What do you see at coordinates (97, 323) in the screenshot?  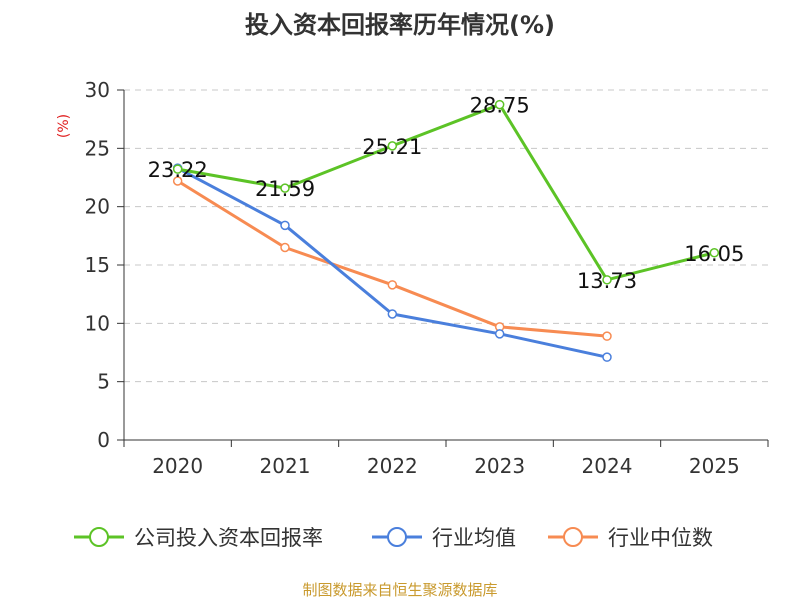 I see `y-tick-label-10: 10` at bounding box center [97, 323].